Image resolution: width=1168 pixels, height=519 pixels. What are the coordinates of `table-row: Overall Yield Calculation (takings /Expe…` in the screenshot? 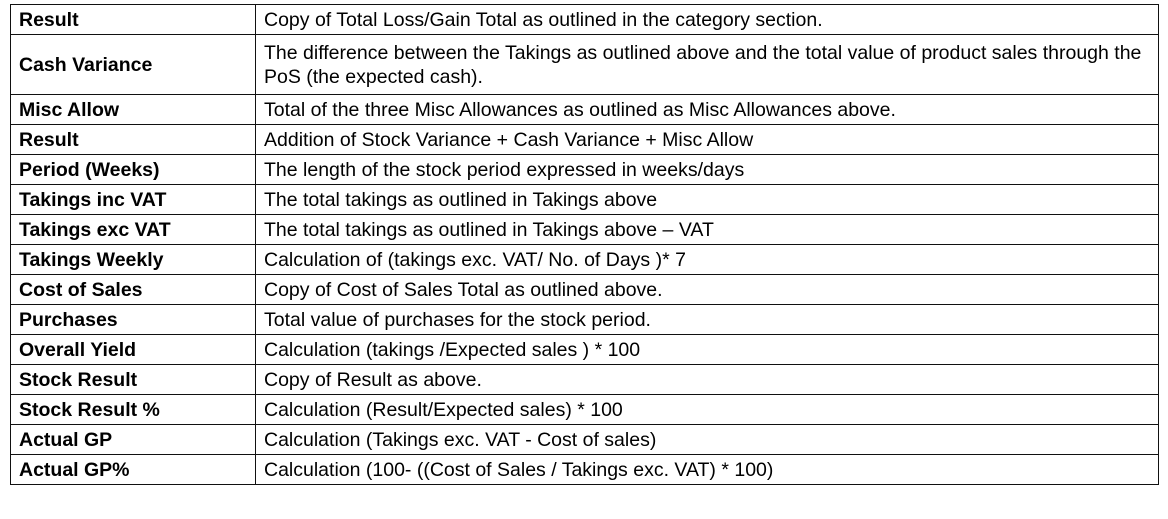 It's located at (584, 349).